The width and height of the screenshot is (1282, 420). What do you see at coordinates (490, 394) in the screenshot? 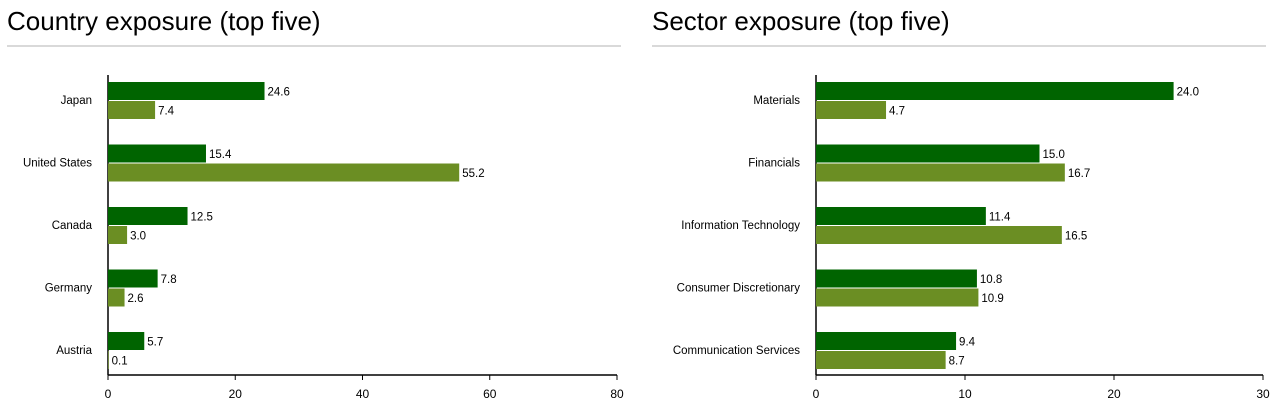
I see `x-tick-label: 60` at bounding box center [490, 394].